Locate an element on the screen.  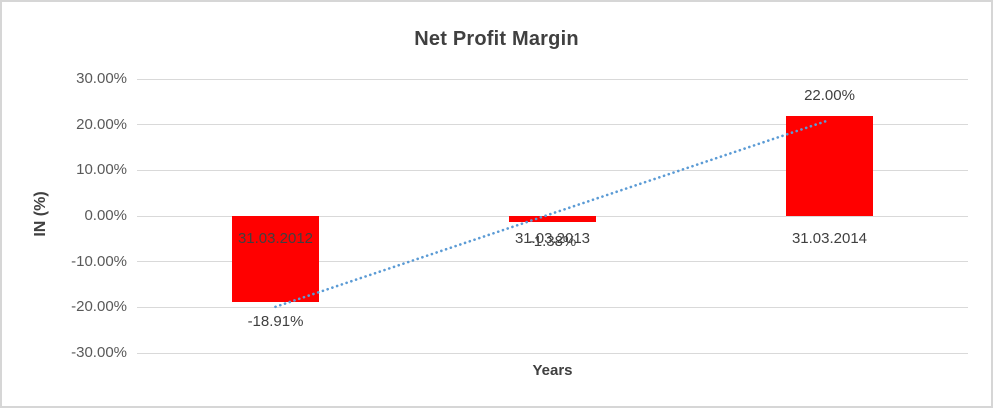
y-tick-label: 10.00% is located at coordinates (101, 170).